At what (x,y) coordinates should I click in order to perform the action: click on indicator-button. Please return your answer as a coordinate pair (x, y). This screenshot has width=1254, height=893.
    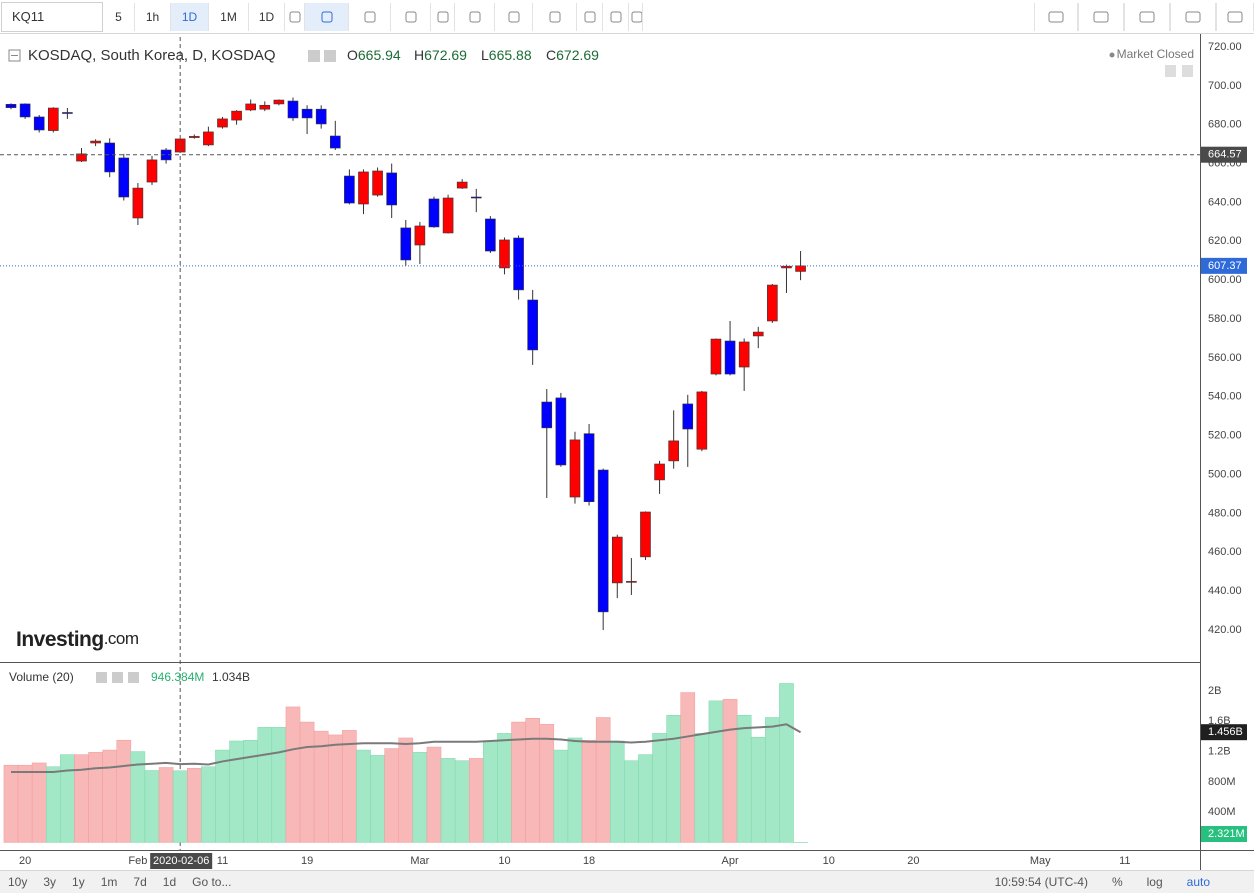
    Looking at the image, I should click on (370, 17).